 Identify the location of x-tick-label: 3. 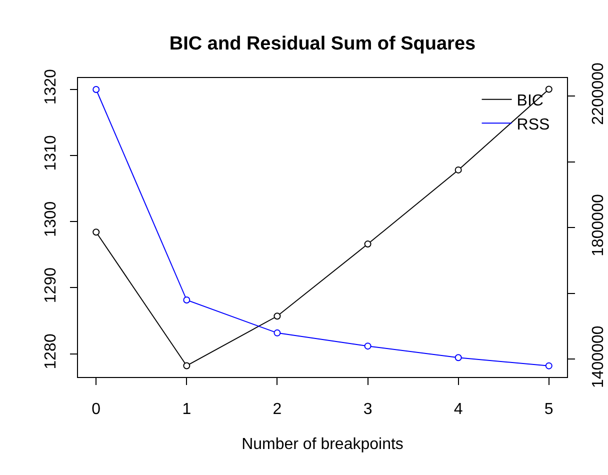
(367, 409).